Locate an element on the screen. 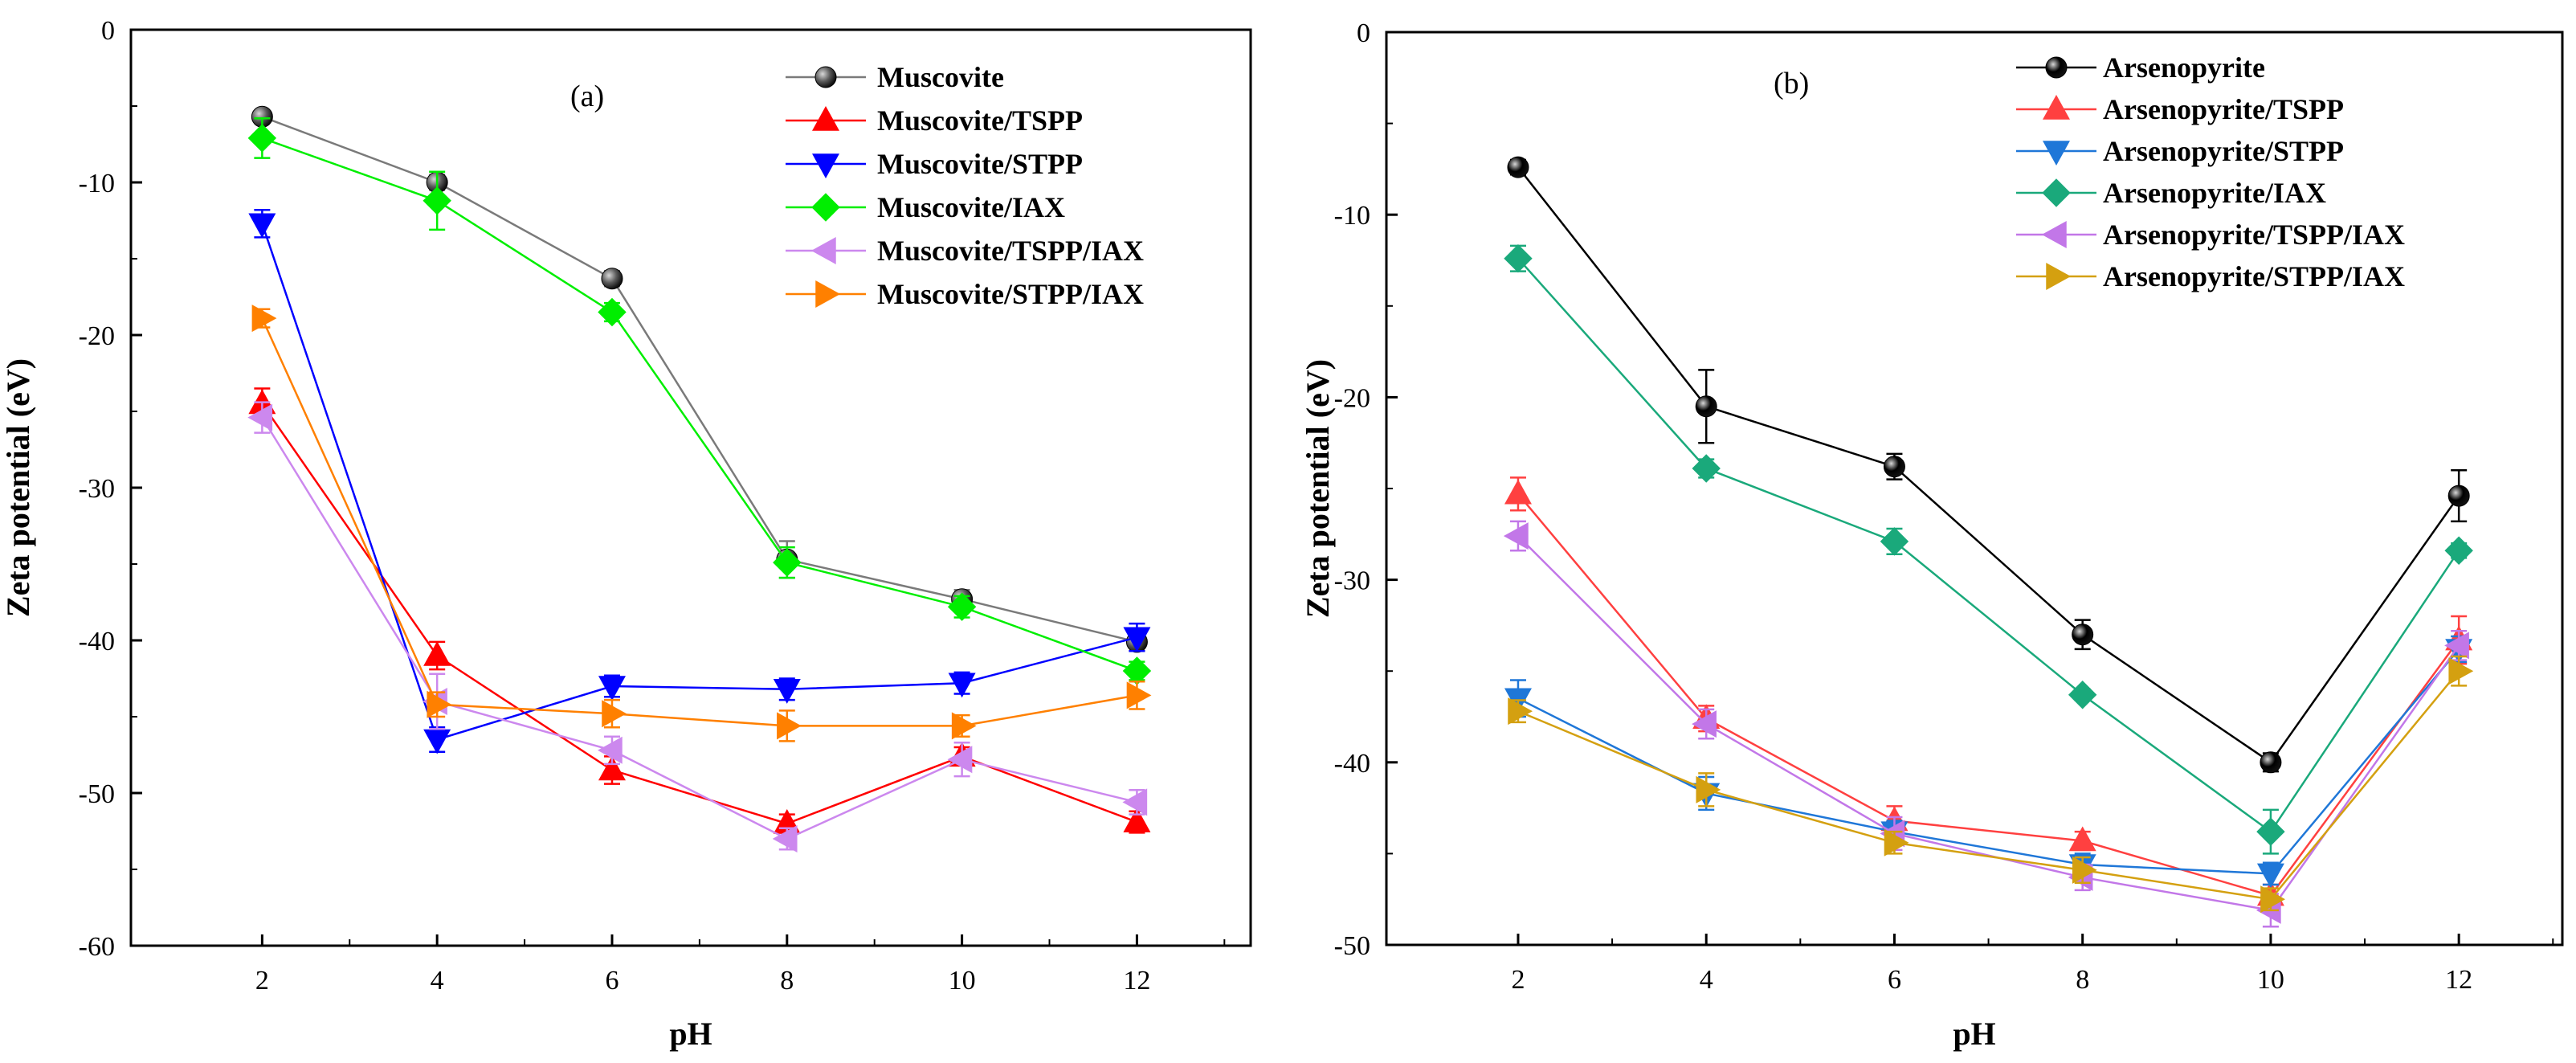 The height and width of the screenshot is (1063, 2576). y-tick-label-b: -20 is located at coordinates (1352, 398).